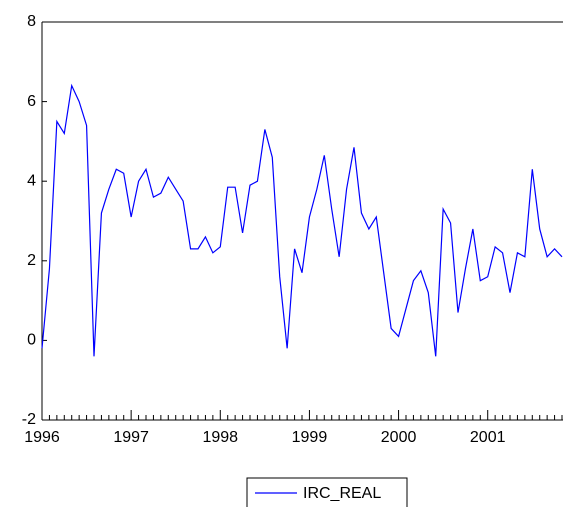 The width and height of the screenshot is (563, 507). What do you see at coordinates (29, 419) in the screenshot?
I see `y-tick-label: -2` at bounding box center [29, 419].